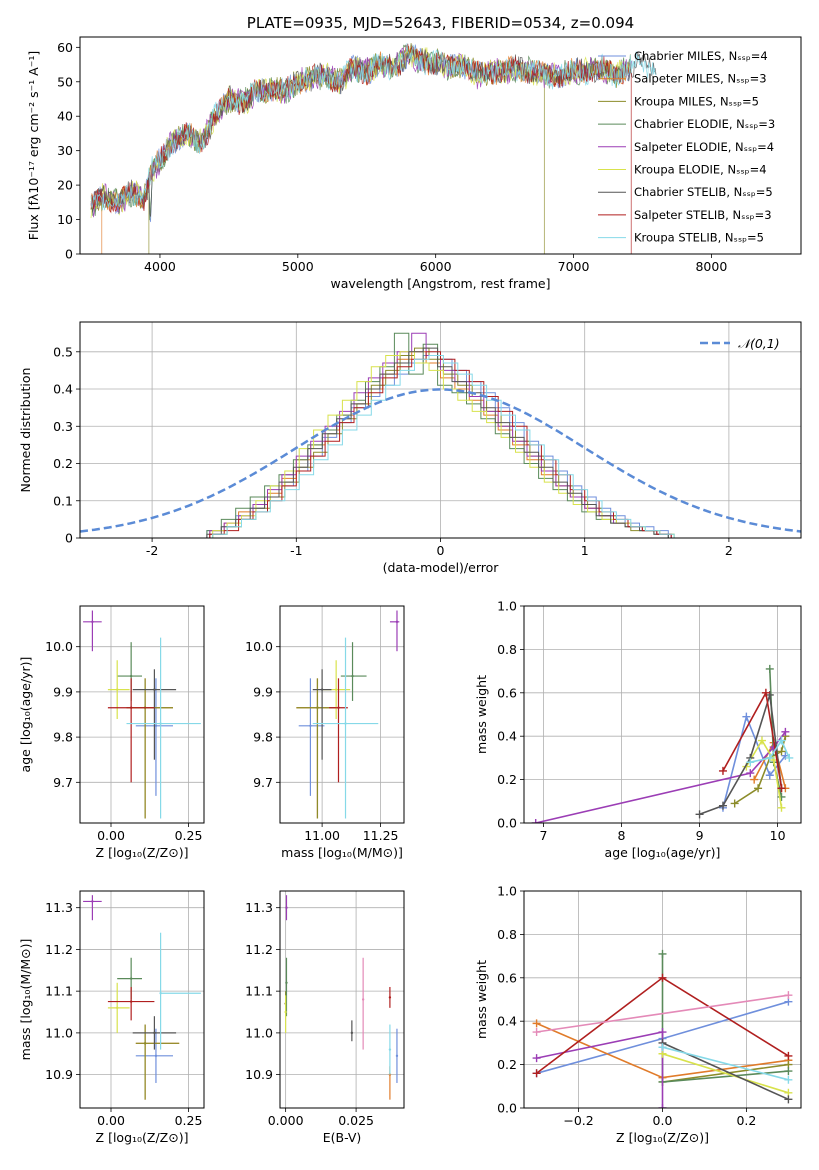 This screenshot has height=1170, width=819. What do you see at coordinates (704, 124) in the screenshot?
I see `legend-label: Chabrier ELODIE, Nₛₛₚ=3` at bounding box center [704, 124].